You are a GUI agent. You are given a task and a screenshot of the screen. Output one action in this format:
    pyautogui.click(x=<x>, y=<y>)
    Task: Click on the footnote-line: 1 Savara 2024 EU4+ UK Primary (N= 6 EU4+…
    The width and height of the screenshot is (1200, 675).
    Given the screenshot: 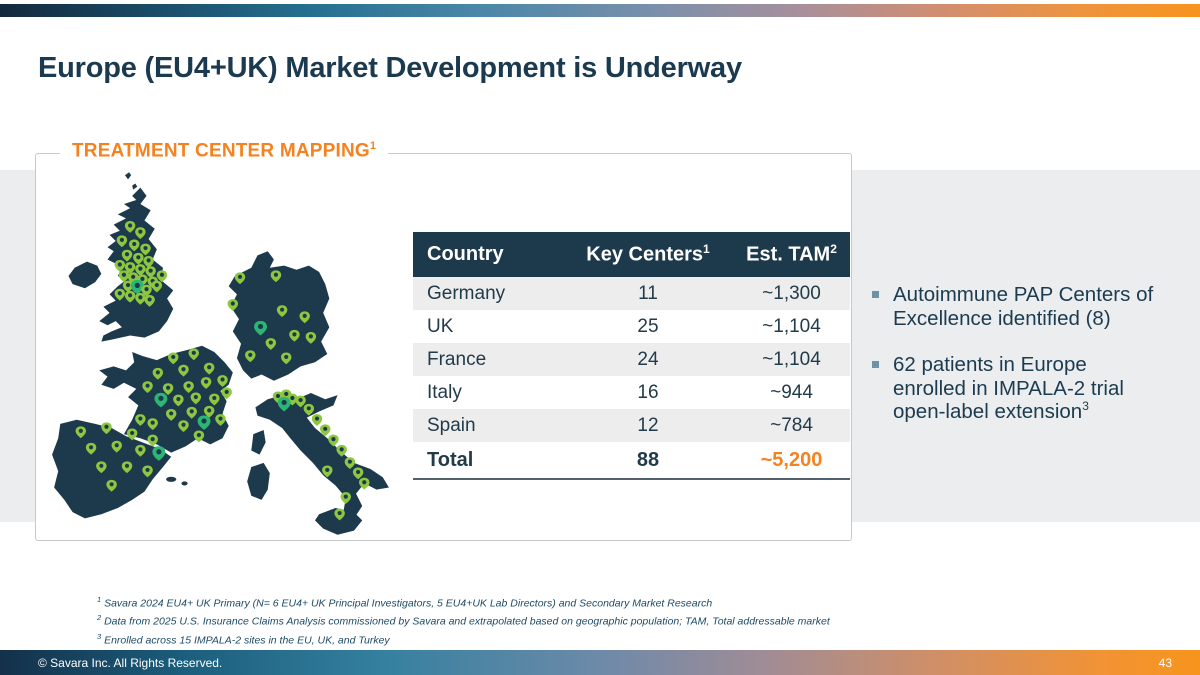 What is the action you would take?
    pyautogui.click(x=405, y=602)
    